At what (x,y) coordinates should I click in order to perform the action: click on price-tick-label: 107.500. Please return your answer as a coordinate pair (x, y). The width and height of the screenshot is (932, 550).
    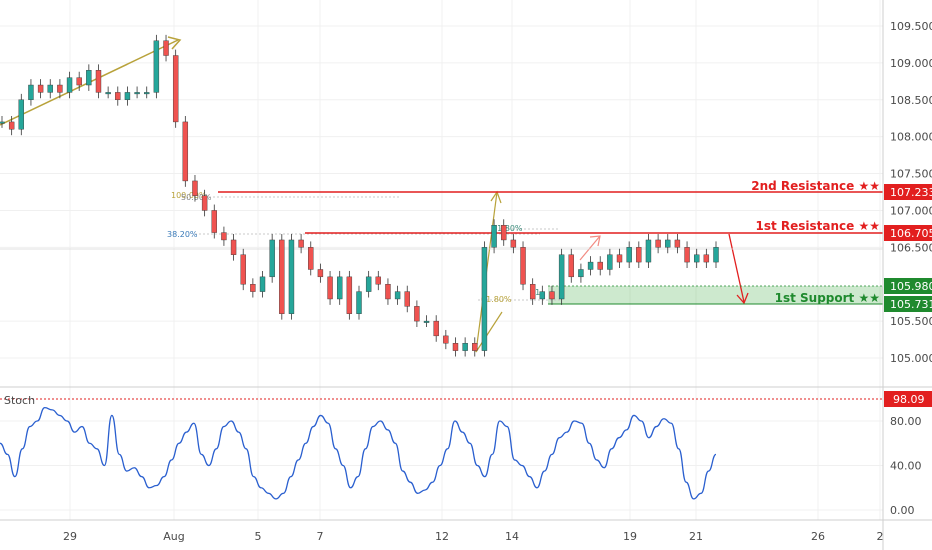
    Looking at the image, I should click on (911, 174).